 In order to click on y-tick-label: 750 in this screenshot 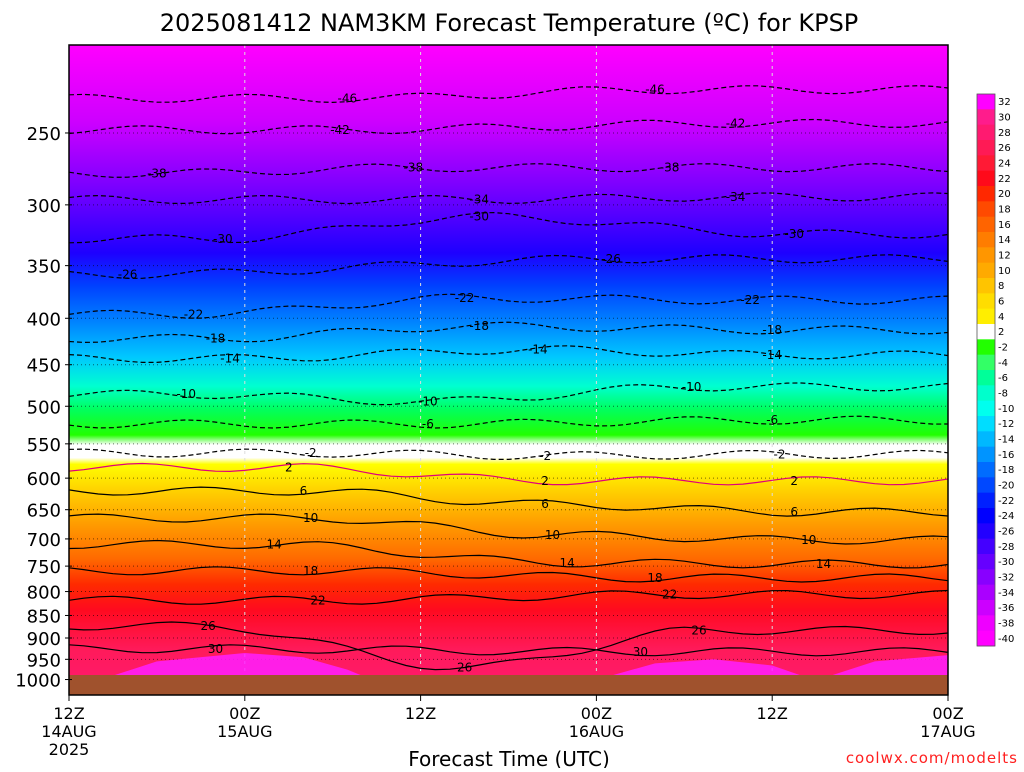, I will do `click(44, 567)`.